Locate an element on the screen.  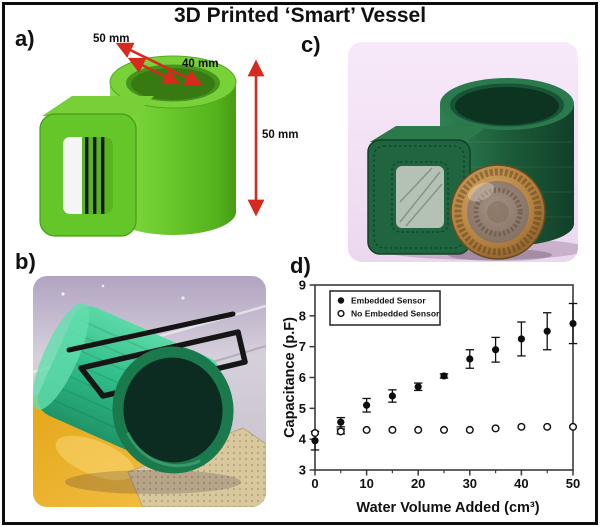
mug-handle is located at coordinates (96, 166).